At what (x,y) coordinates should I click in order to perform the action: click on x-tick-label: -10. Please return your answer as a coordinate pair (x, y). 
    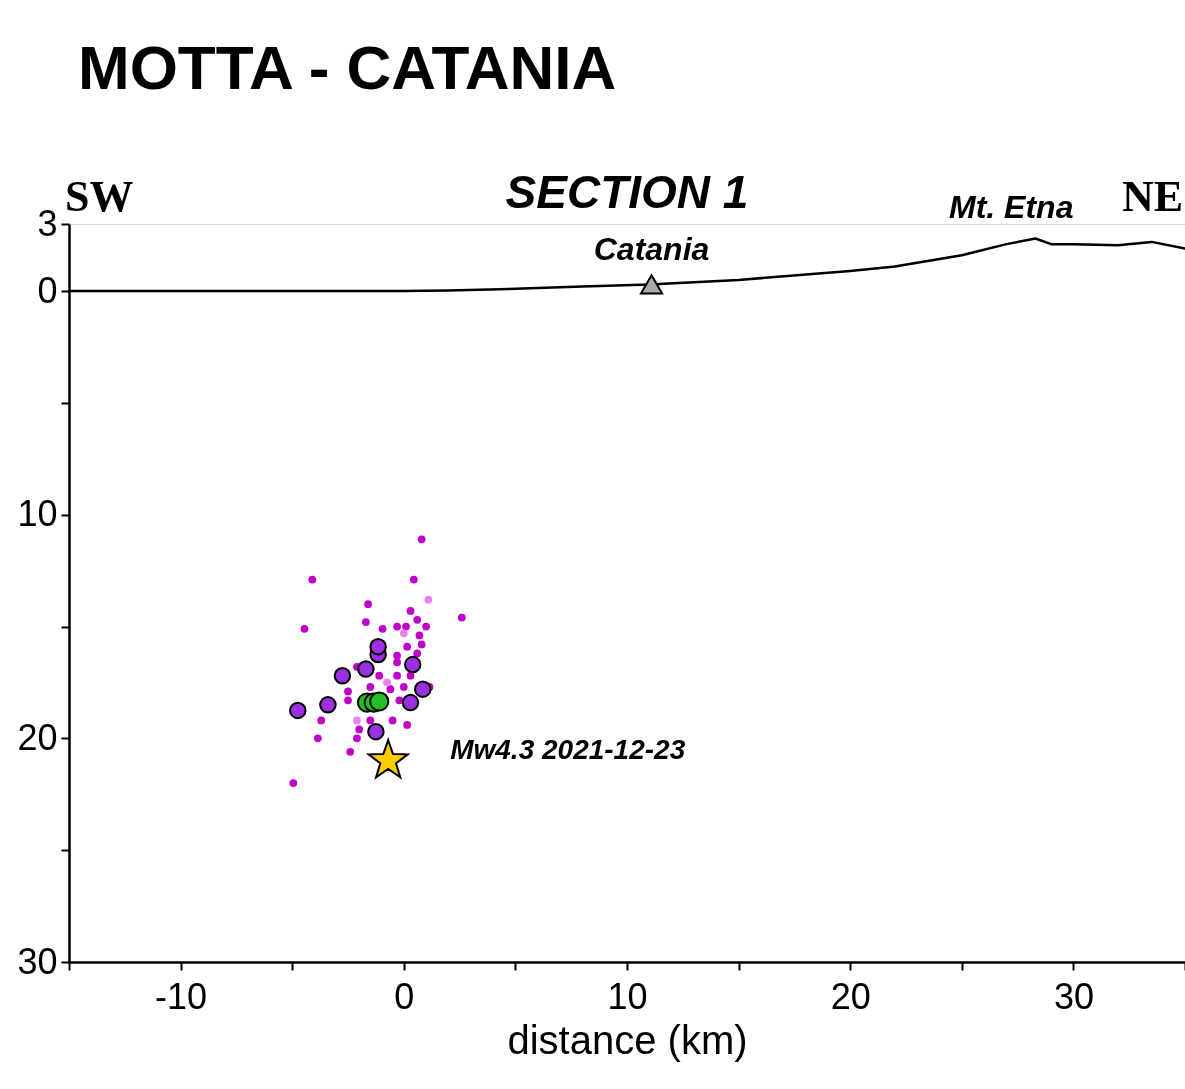
    Looking at the image, I should click on (181, 996).